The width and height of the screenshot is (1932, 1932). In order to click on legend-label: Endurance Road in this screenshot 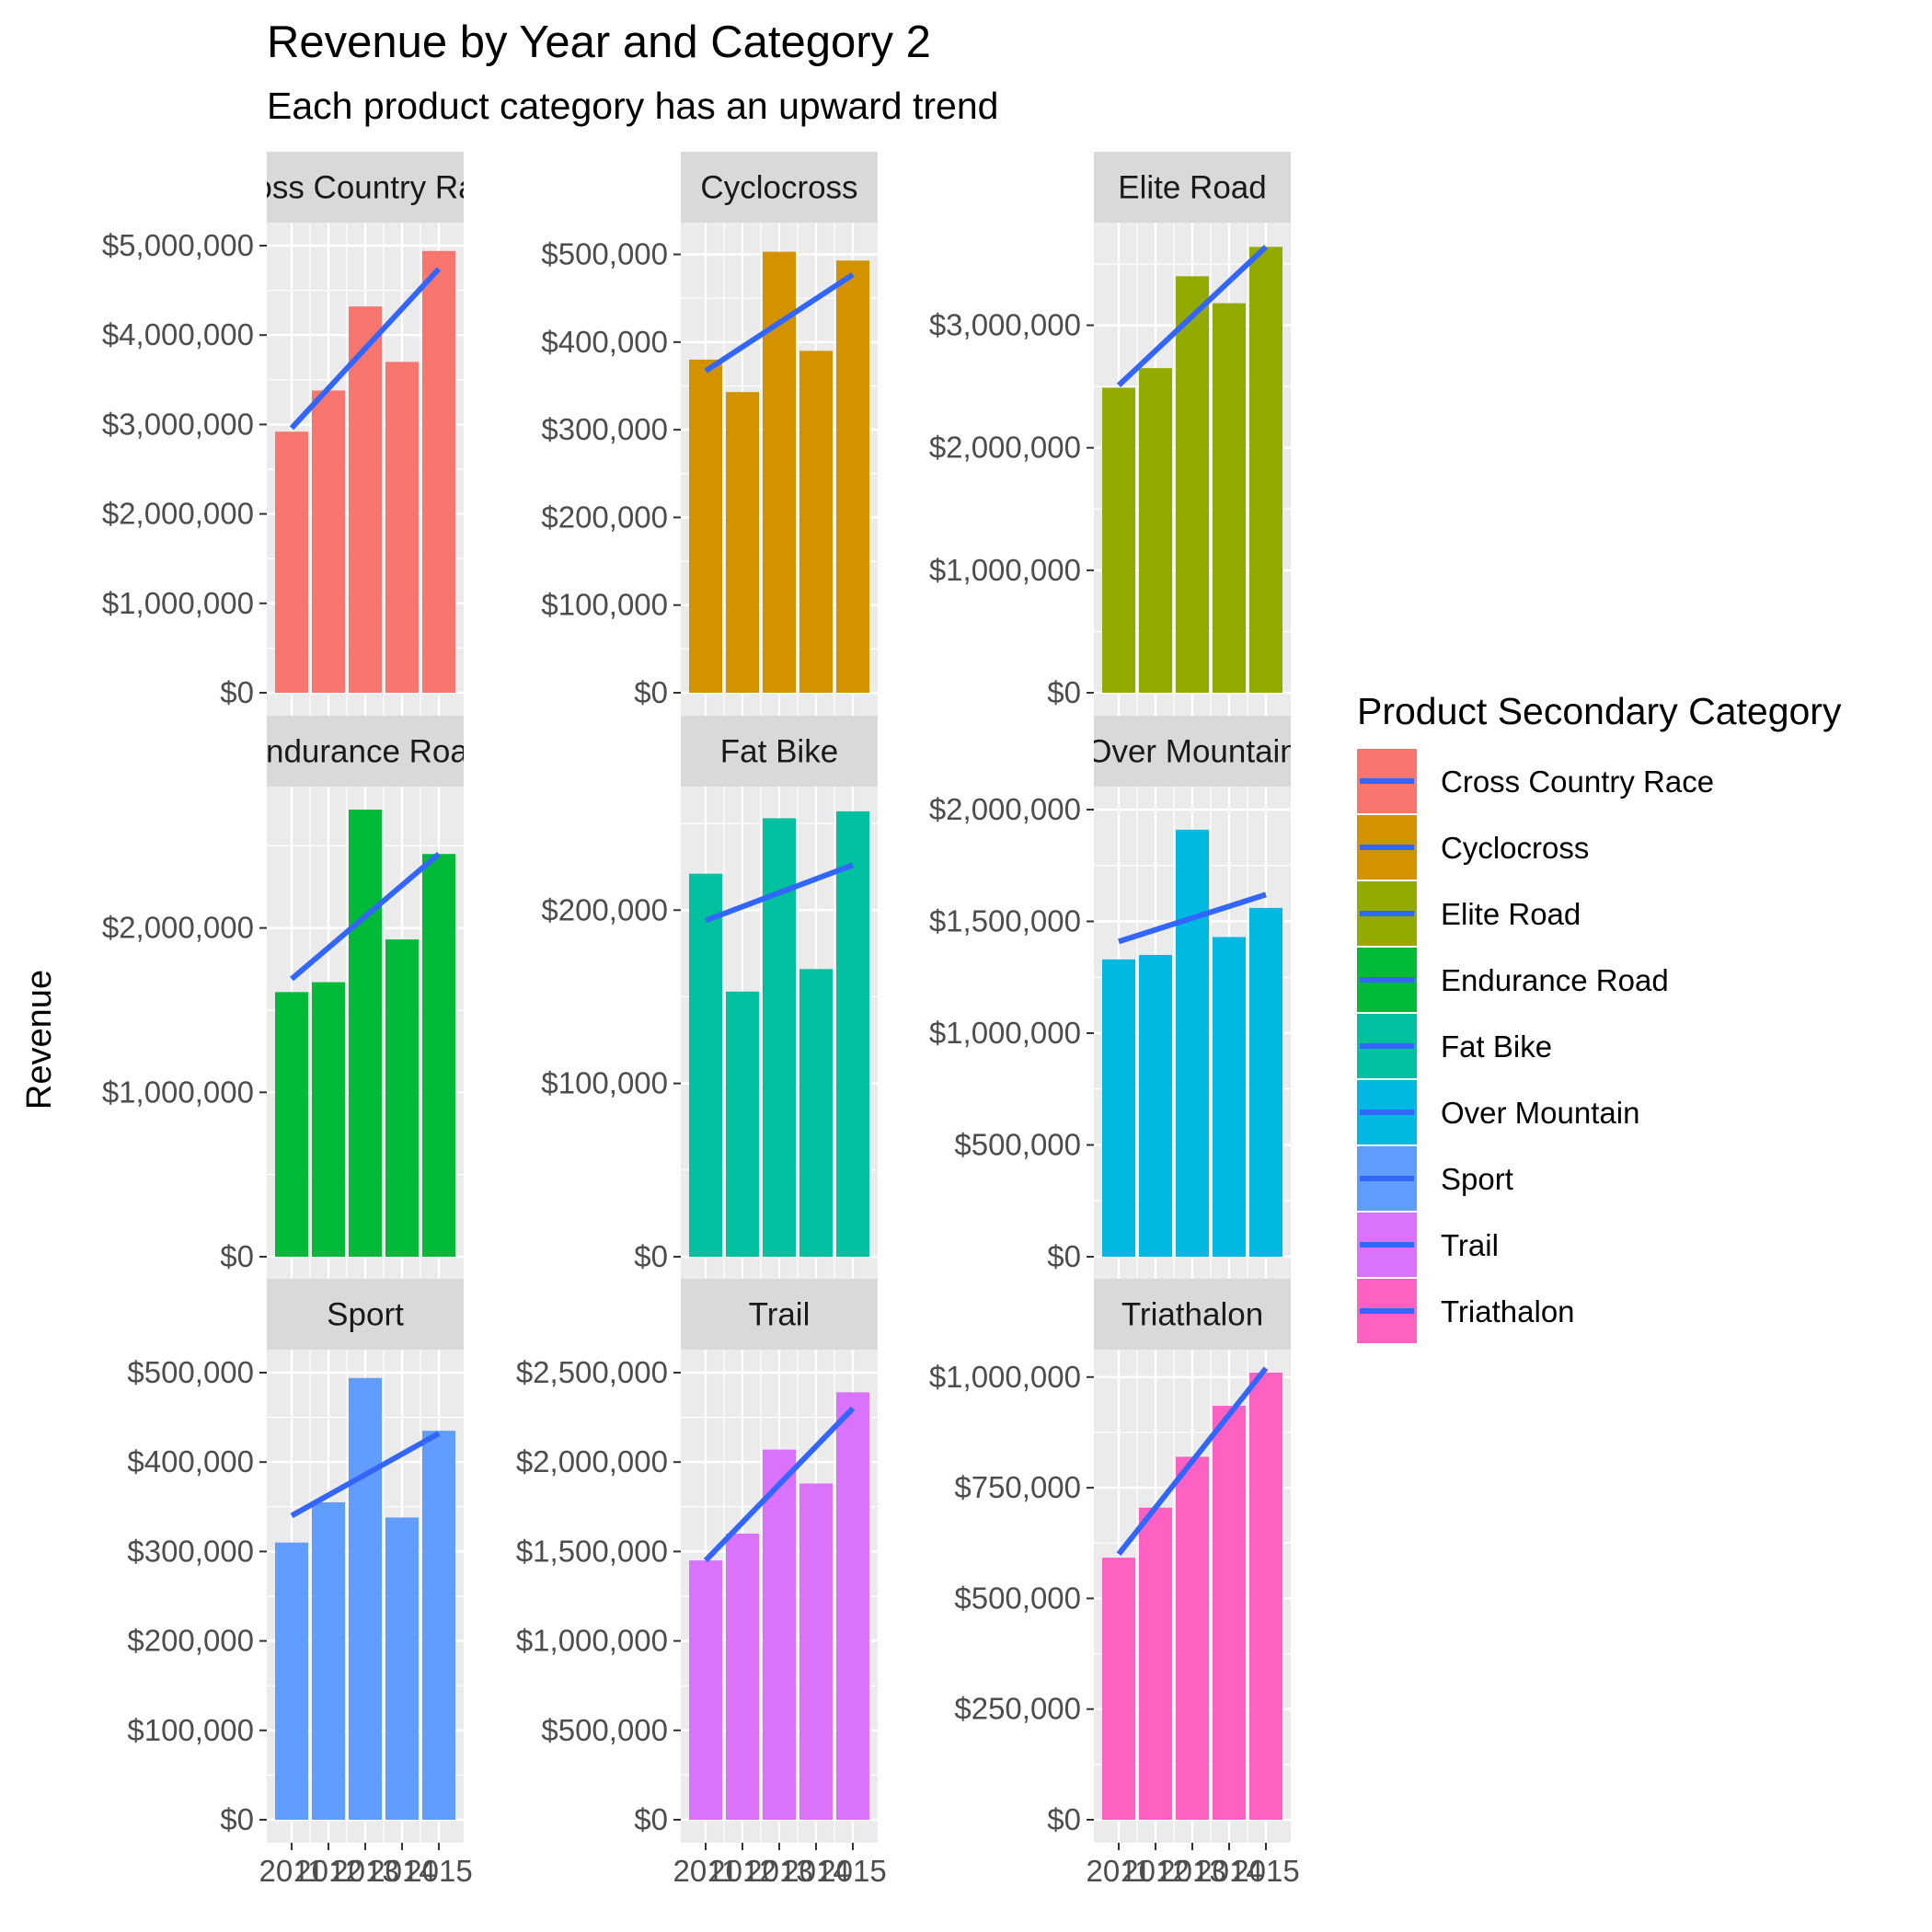, I will do `click(1555, 980)`.